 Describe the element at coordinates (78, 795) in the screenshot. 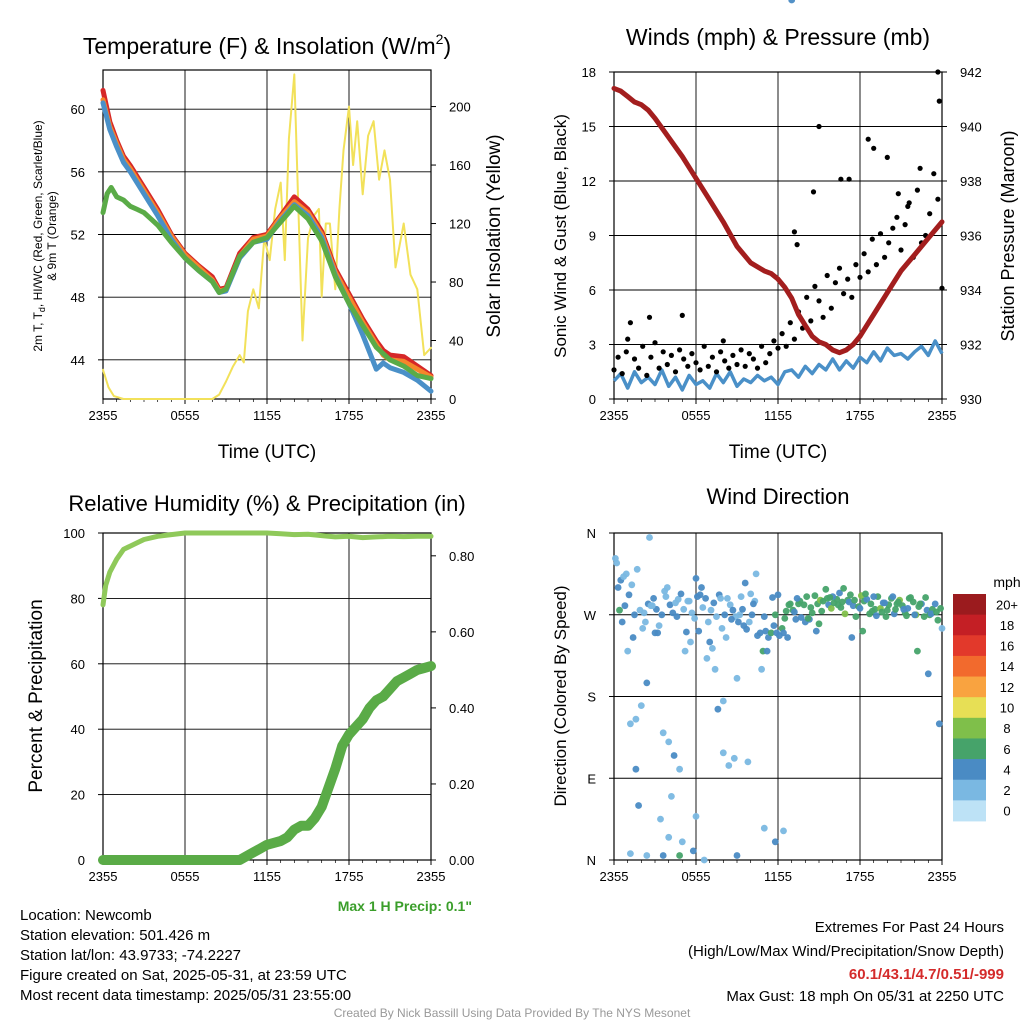

I see `humidity-y-tick-label: 20` at that location.